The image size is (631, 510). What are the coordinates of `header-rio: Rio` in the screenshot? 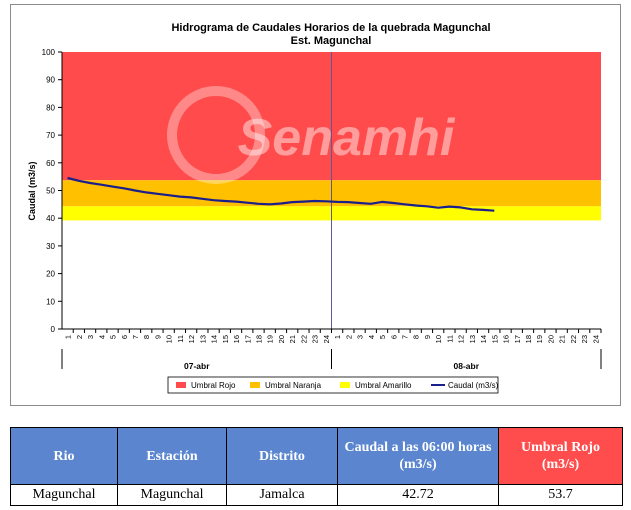 It's located at (64, 456).